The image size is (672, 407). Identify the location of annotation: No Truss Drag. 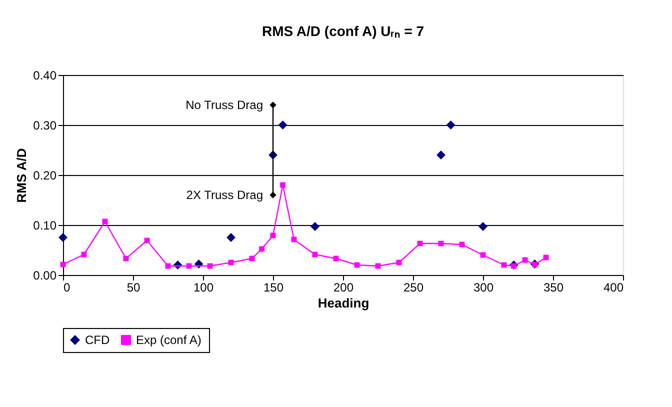
(224, 105).